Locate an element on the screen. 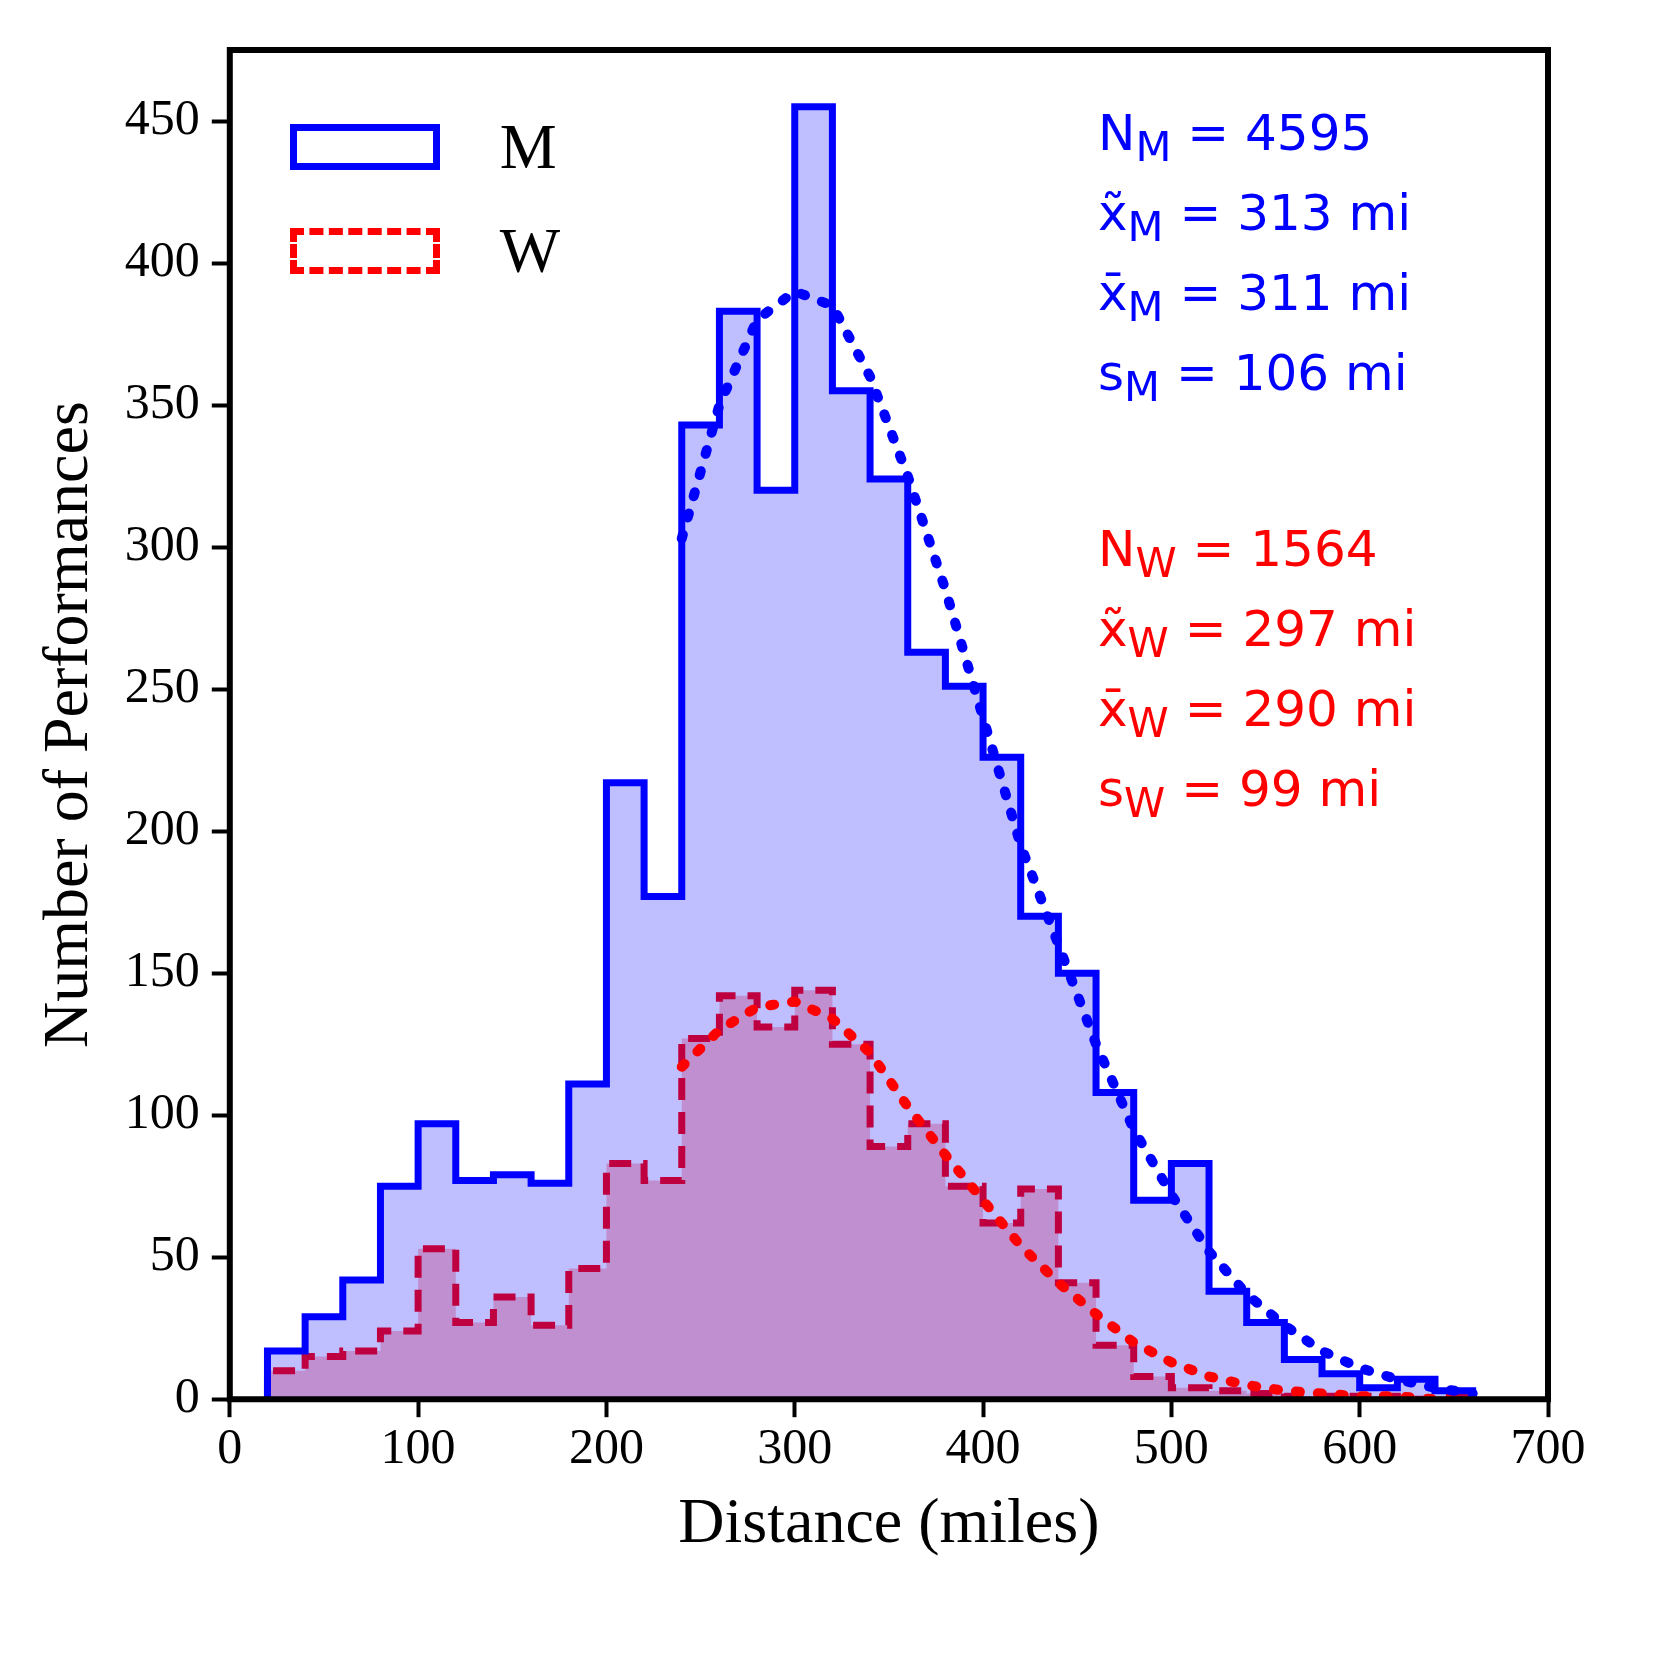  annotation: s$_{W}$ = 99 mi is located at coordinates (1240, 794).